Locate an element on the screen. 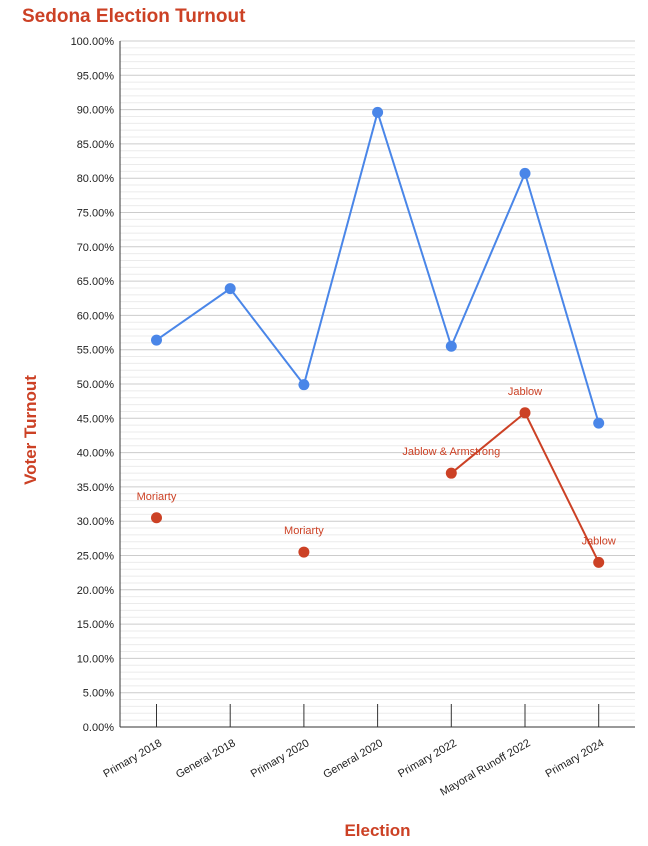 The image size is (648, 846). y-tick-label: 75.00% is located at coordinates (96, 214).